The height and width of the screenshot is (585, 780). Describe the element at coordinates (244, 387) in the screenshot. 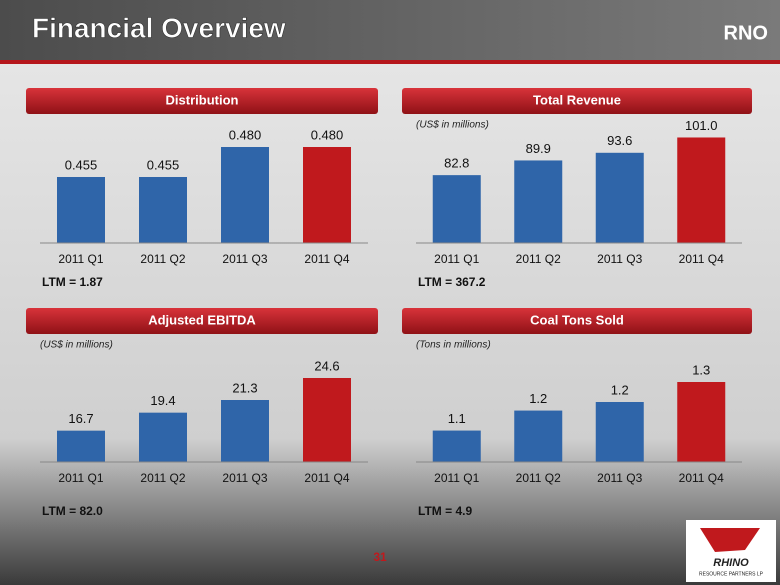

I see `value-label: 21.3` at that location.